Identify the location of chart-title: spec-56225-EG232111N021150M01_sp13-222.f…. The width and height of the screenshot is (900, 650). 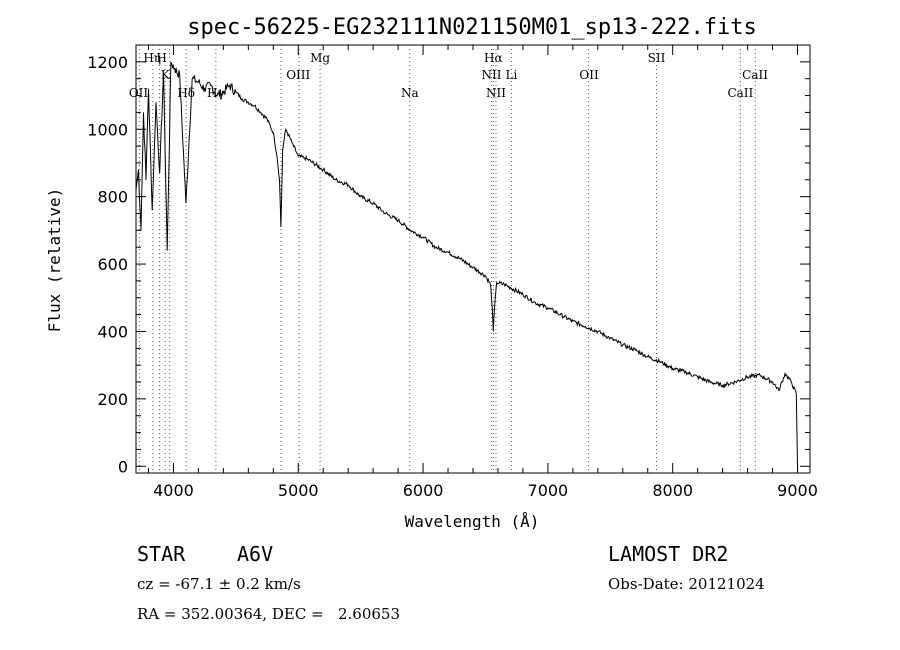
(472, 27).